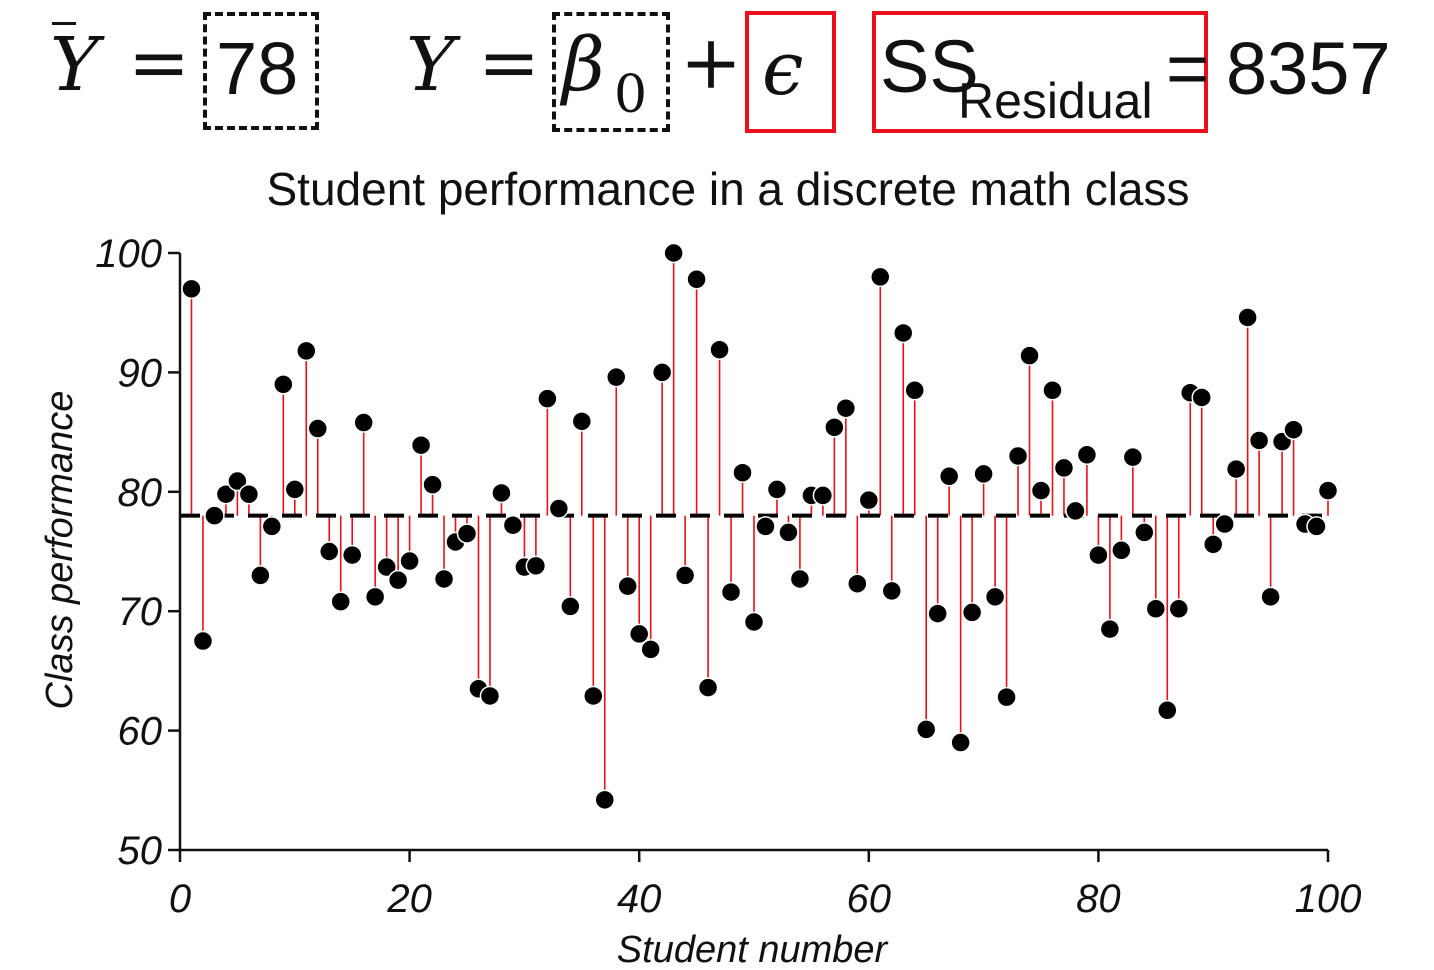 This screenshot has width=1434, height=970. I want to click on x-tick-label: 100, so click(1328, 899).